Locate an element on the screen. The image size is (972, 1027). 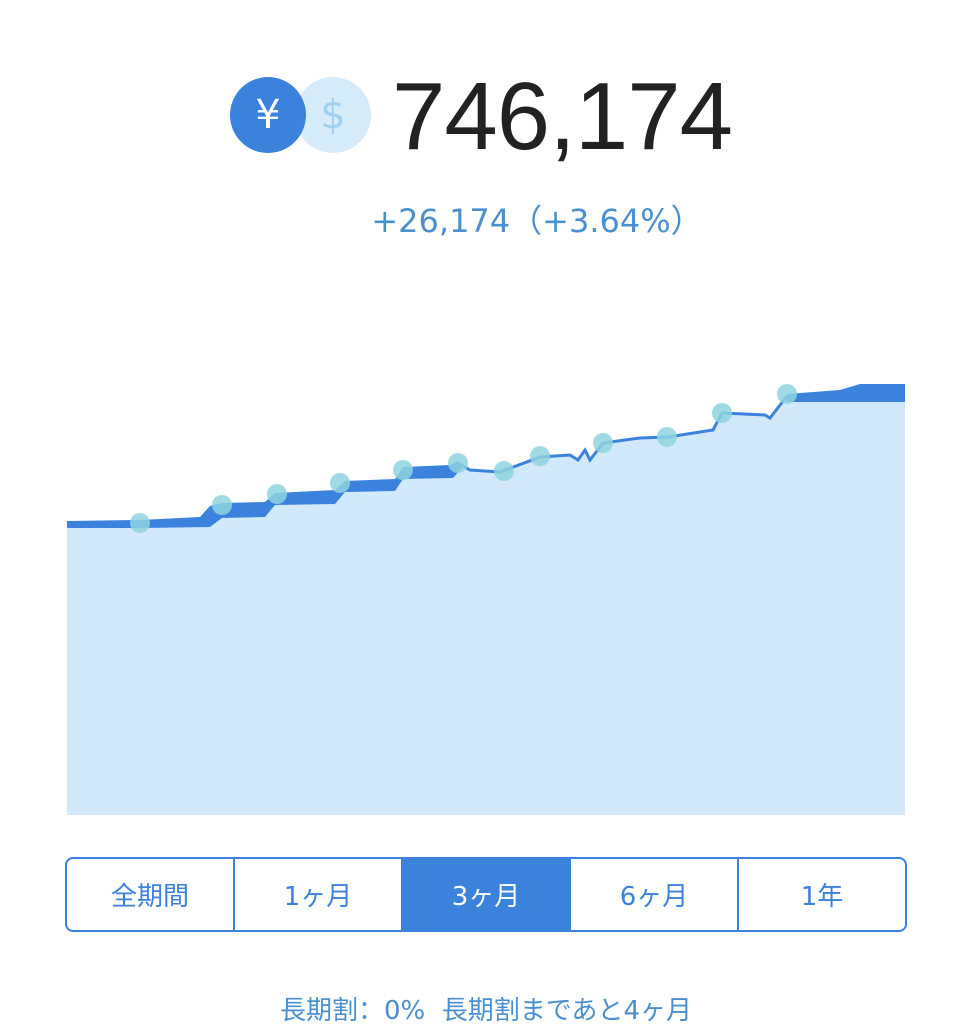
discount-text: 長期割：0% is located at coordinates (352, 1011).